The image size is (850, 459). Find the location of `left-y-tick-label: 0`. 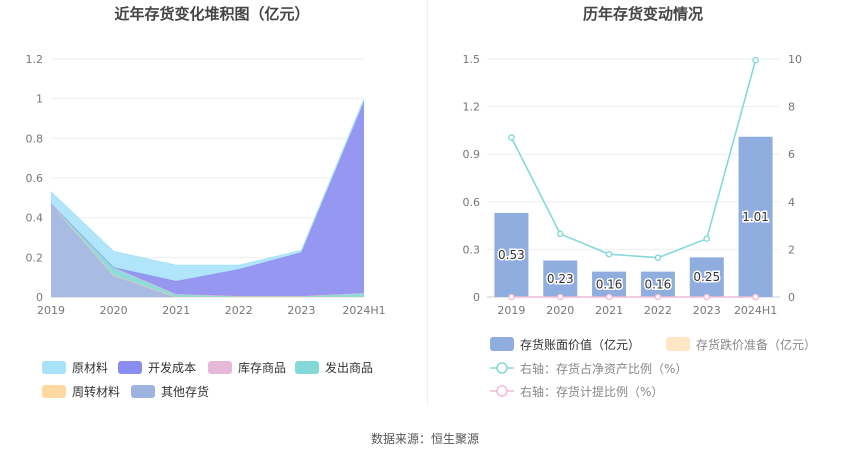

left-y-tick-label: 0 is located at coordinates (39, 297).